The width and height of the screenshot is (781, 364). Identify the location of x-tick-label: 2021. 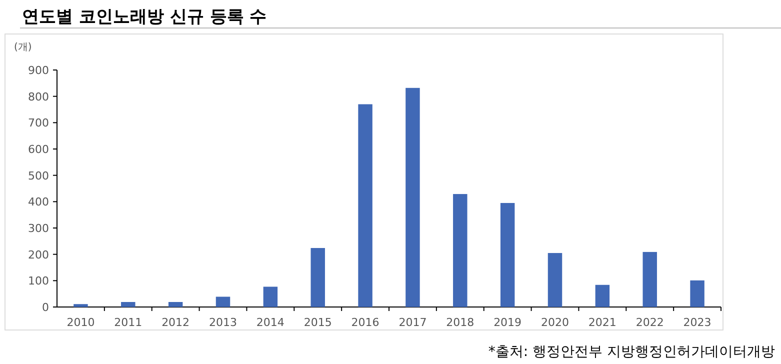
(602, 322).